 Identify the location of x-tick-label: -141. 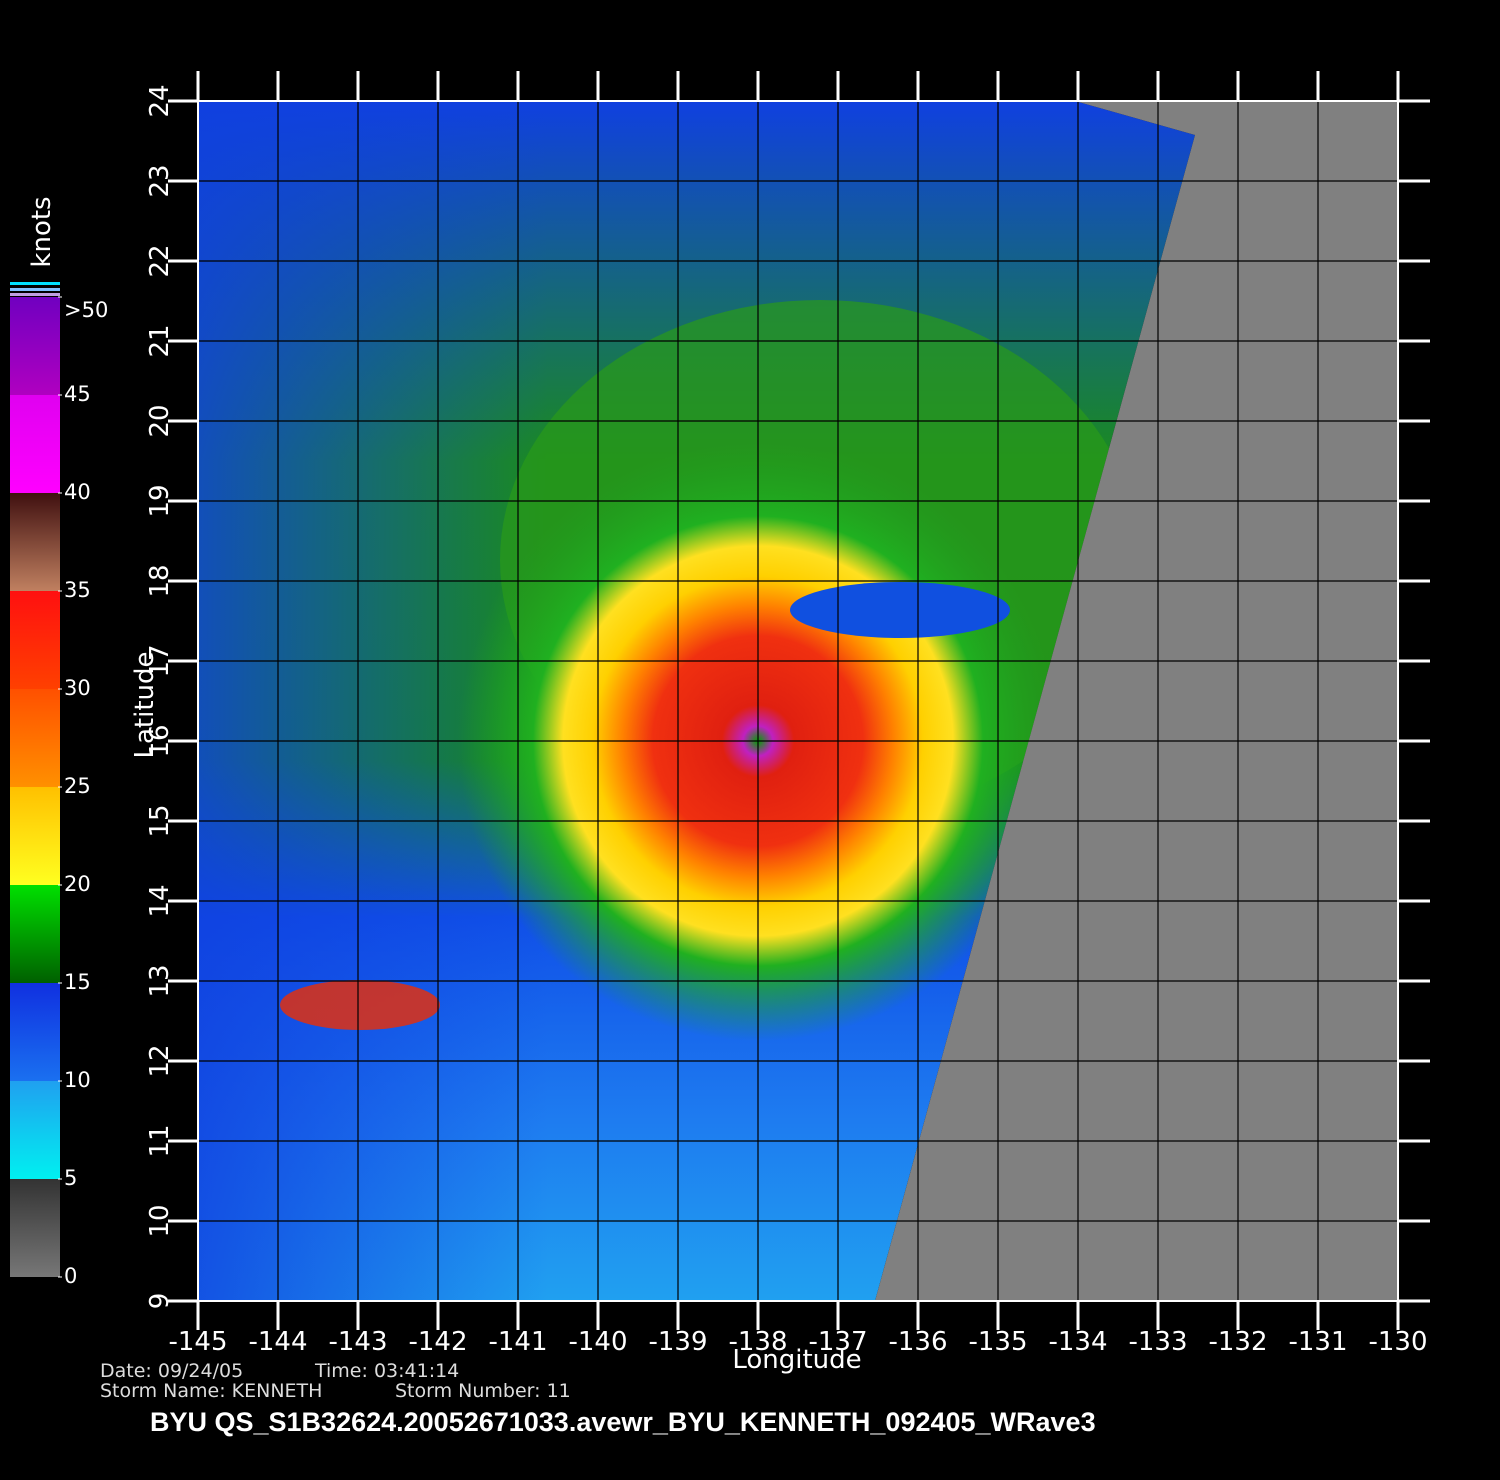
(517, 1342).